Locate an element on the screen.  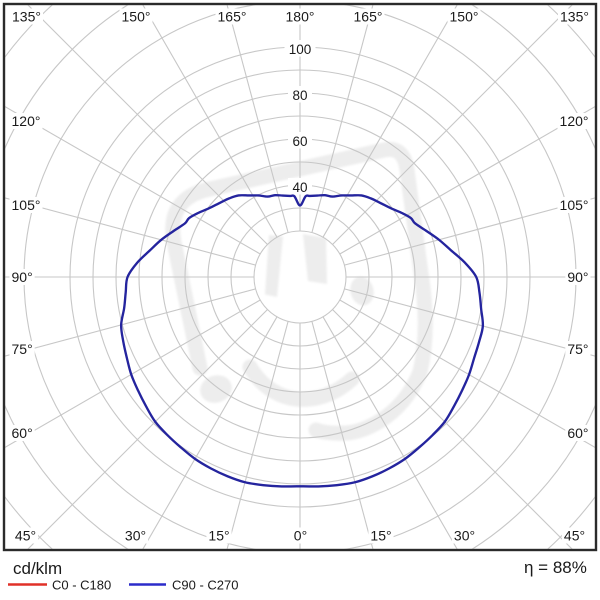
svg-text: 40 is located at coordinates (299, 187).